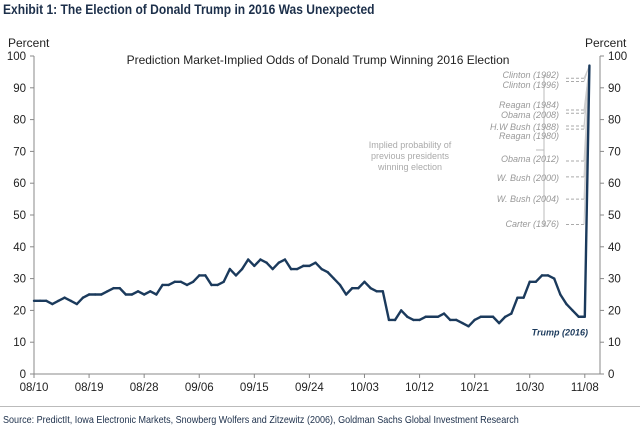  Describe the element at coordinates (16, 57) in the screenshot. I see `y-tick-label-left: 100` at that location.